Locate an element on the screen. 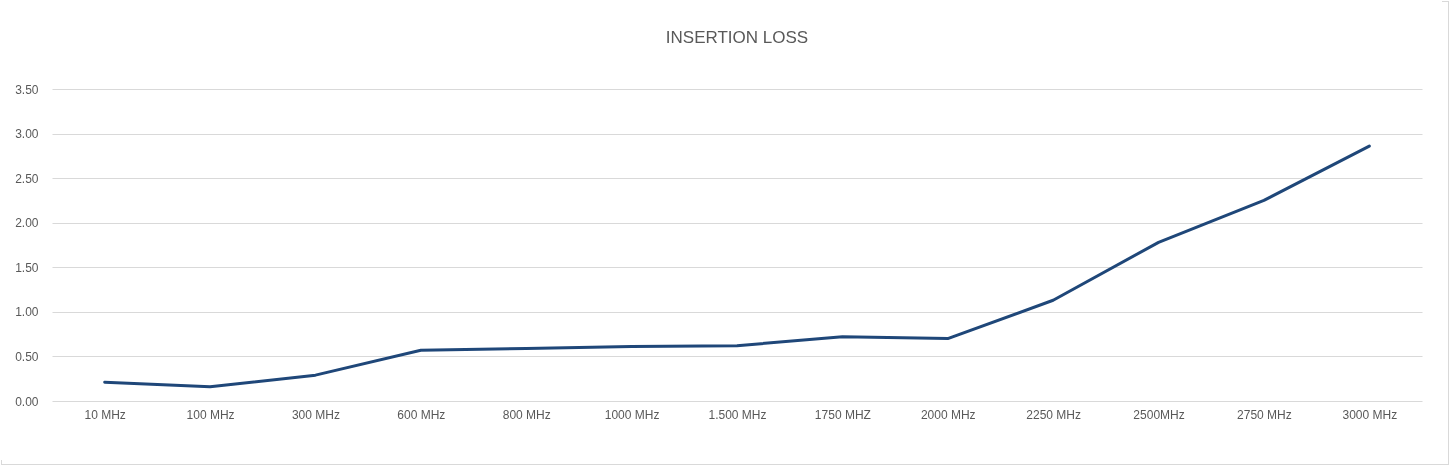 Image resolution: width=1450 pixels, height=466 pixels. x-tick-label: 100 MHz is located at coordinates (210, 414).